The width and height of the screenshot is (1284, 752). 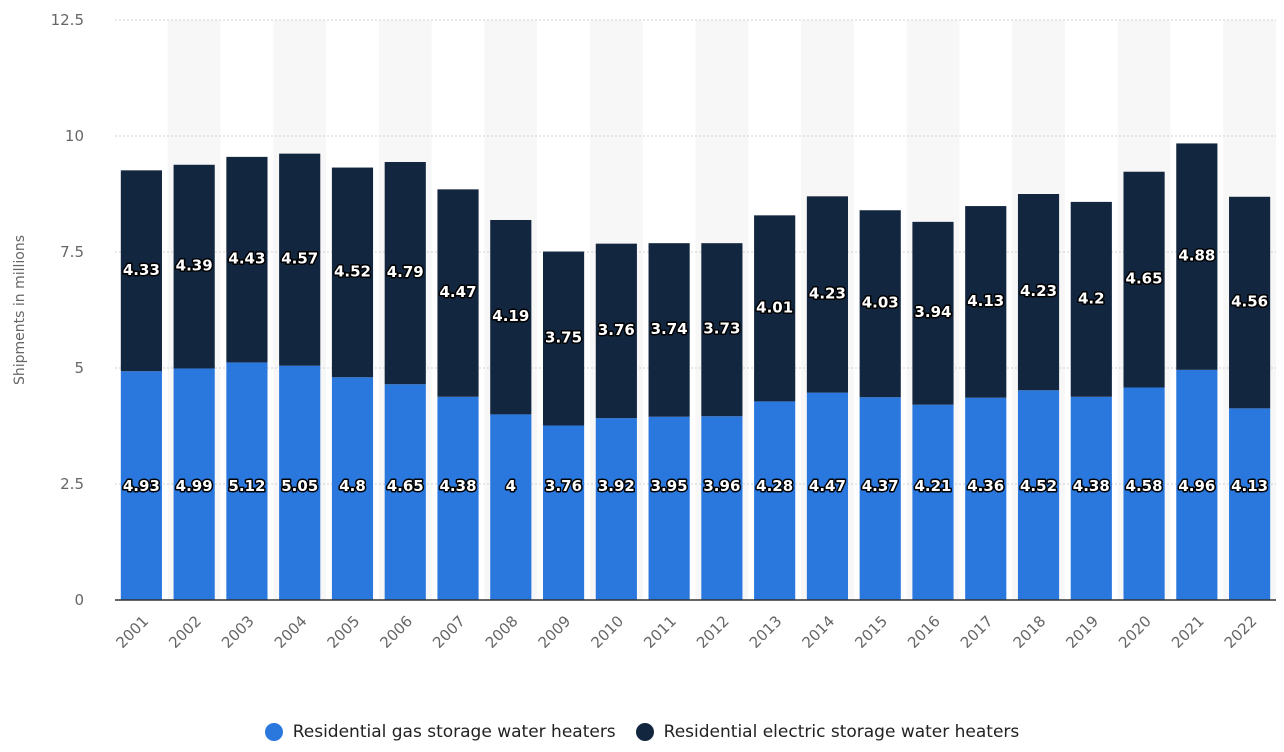 I want to click on x-tick-label: 2013, so click(x=766, y=632).